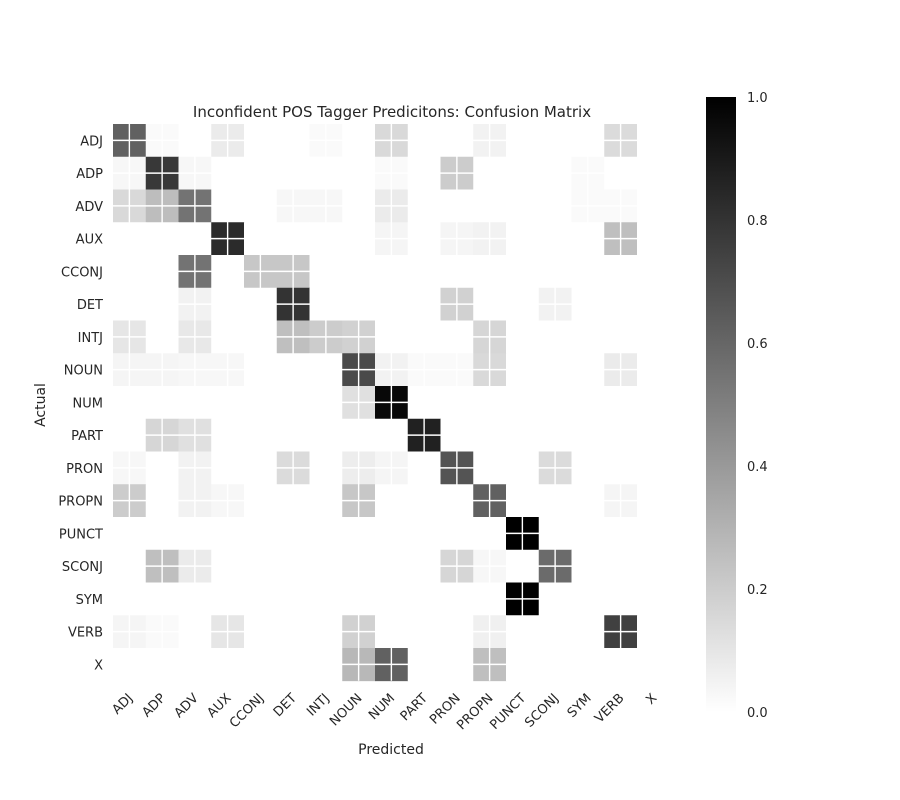 This screenshot has height=800, width=900. What do you see at coordinates (757, 467) in the screenshot?
I see `colorbar-tick-label: 0.4` at bounding box center [757, 467].